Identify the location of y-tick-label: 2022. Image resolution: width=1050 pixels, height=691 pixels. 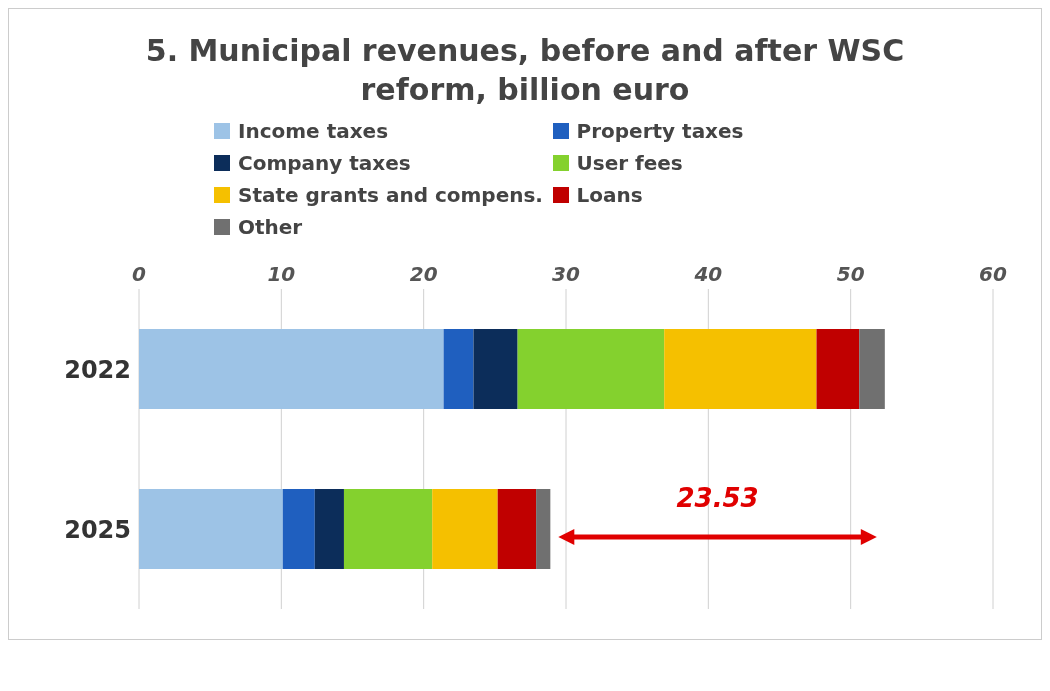
(97, 369).